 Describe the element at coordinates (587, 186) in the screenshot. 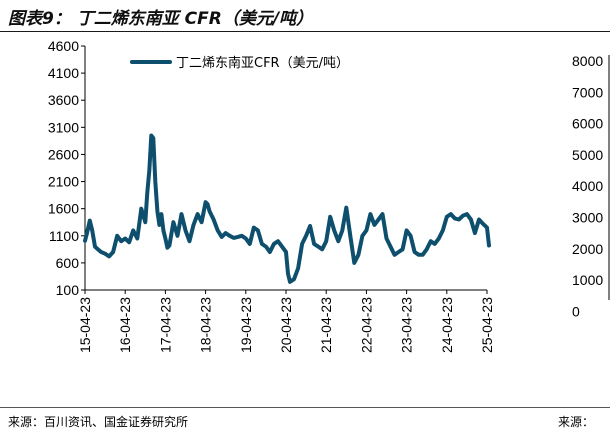

I see `right-y-tick-label: 4000` at that location.